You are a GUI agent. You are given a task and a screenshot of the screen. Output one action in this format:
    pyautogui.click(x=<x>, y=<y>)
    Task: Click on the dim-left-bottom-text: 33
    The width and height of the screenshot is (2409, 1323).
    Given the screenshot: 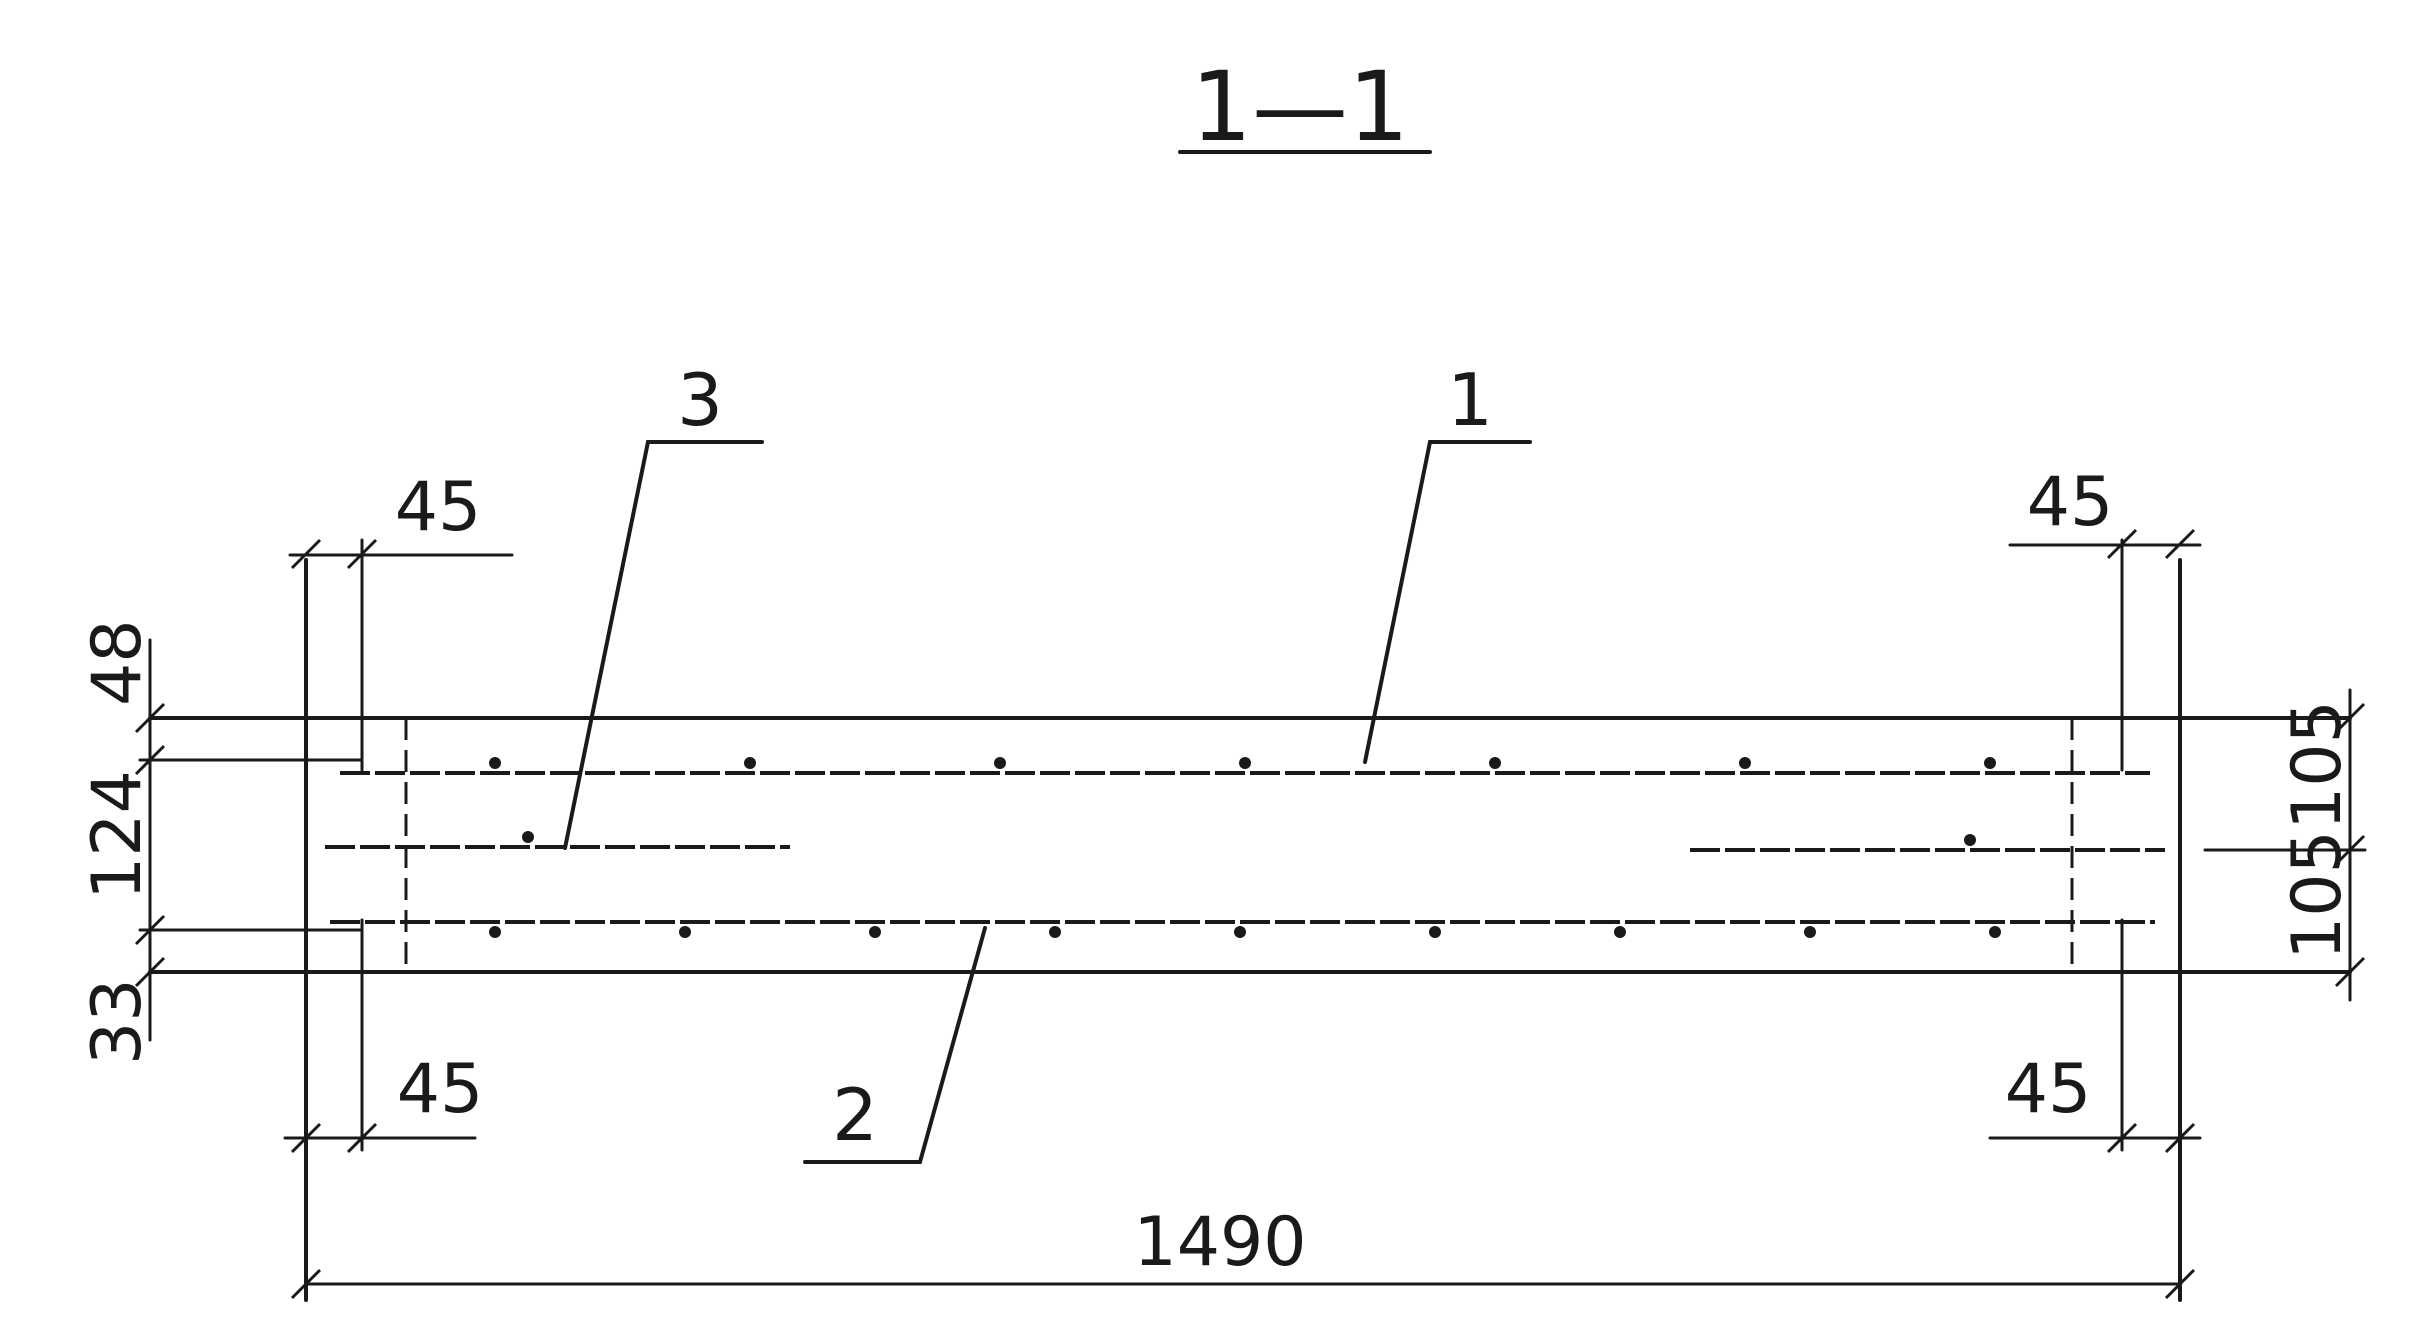 What is the action you would take?
    pyautogui.click(x=117, y=1021)
    